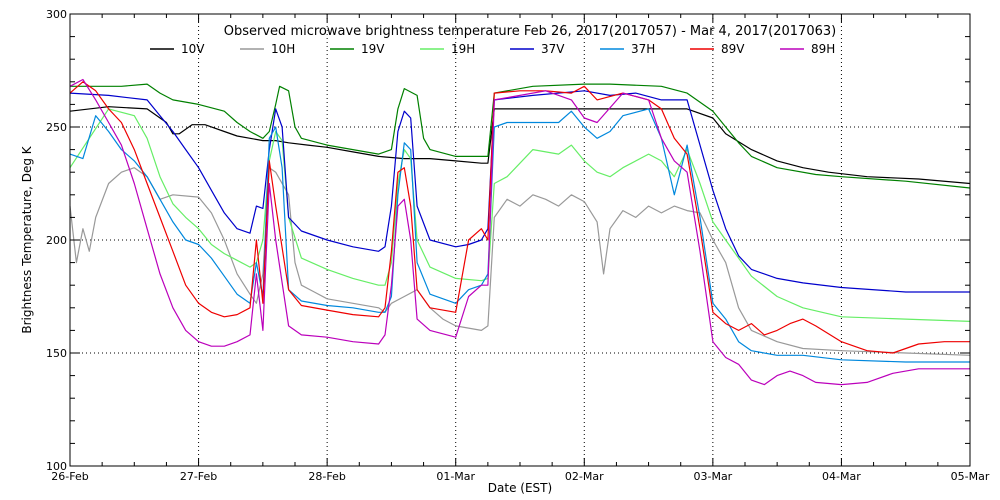 This screenshot has height=500, width=1000. I want to click on x-tick-label: 04-Mar, so click(841, 476).